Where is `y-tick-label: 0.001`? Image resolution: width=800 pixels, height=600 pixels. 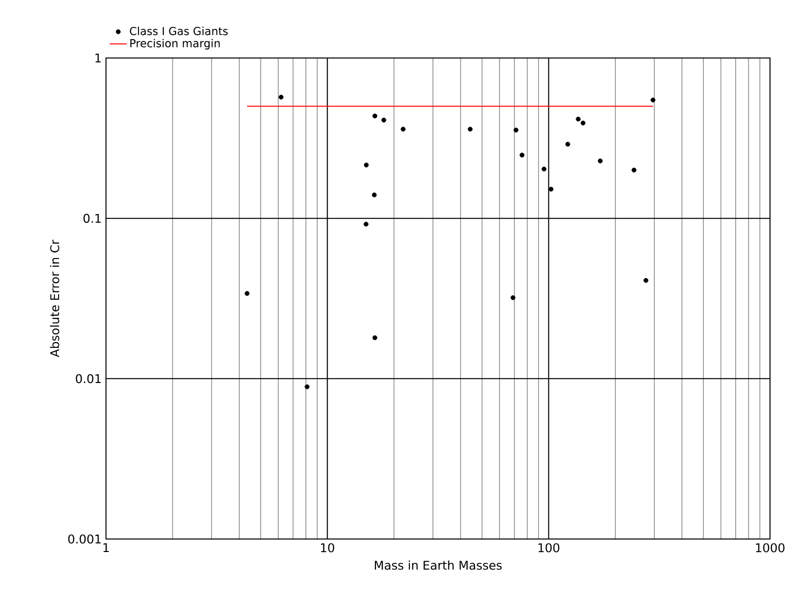
y-tick-label: 0.001 is located at coordinates (84, 539).